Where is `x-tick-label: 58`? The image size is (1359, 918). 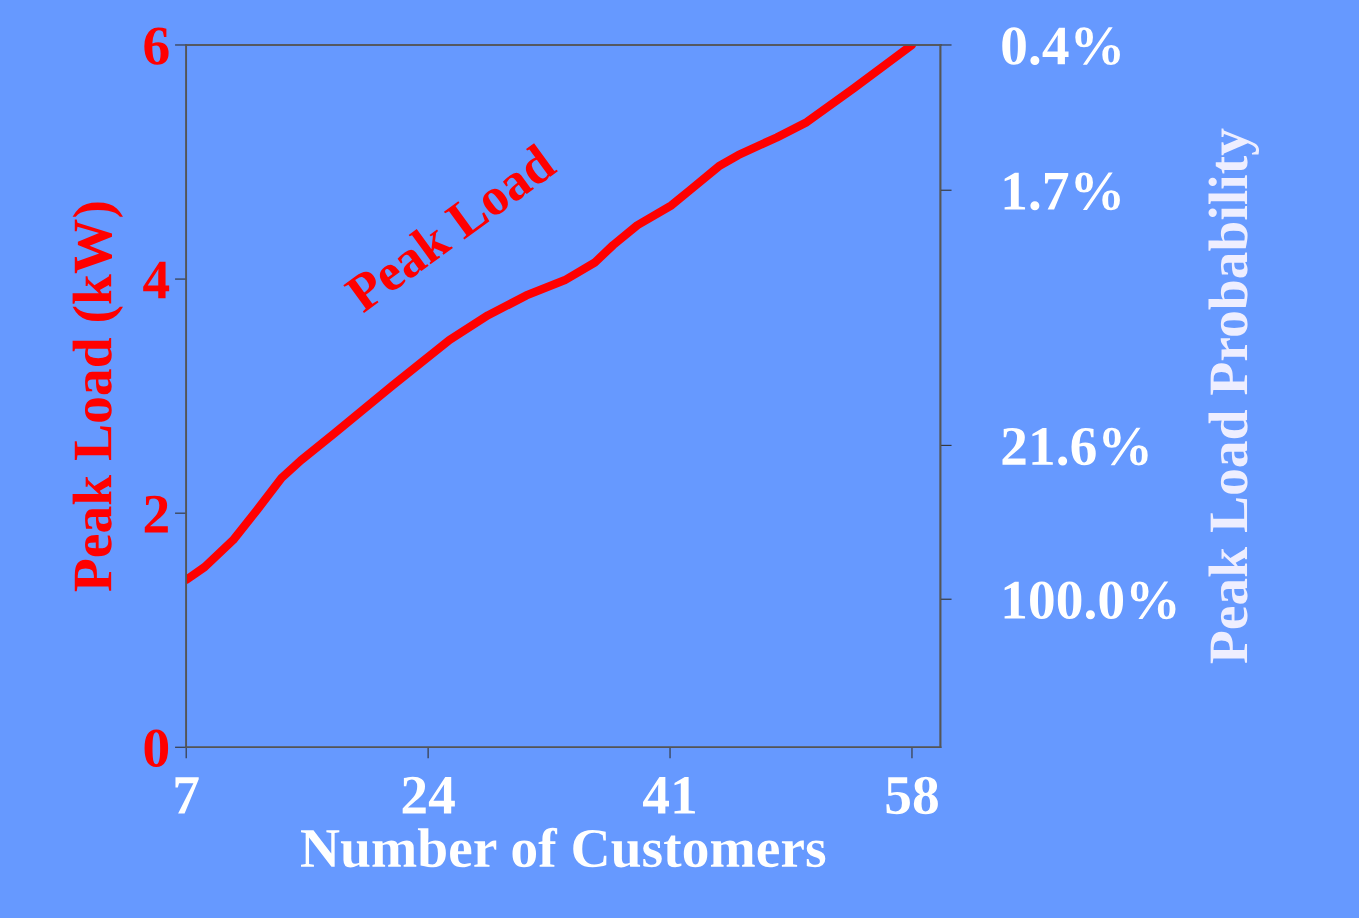
x-tick-label: 58 is located at coordinates (912, 795).